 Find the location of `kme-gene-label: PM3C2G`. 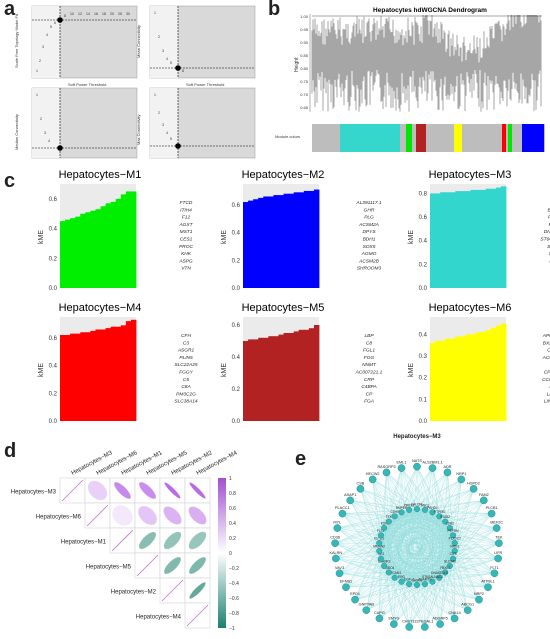

kme-gene-label: PM3C2G is located at coordinates (186, 394).